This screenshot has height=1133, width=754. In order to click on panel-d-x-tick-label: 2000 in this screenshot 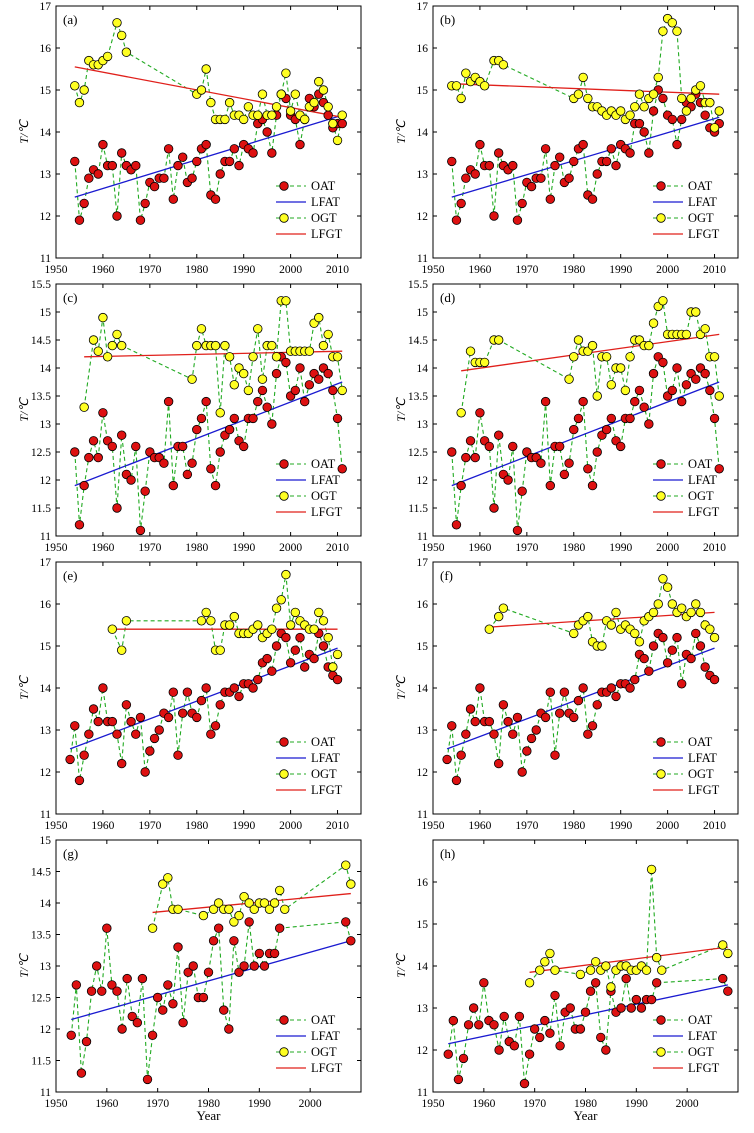, I will do `click(667, 548)`.